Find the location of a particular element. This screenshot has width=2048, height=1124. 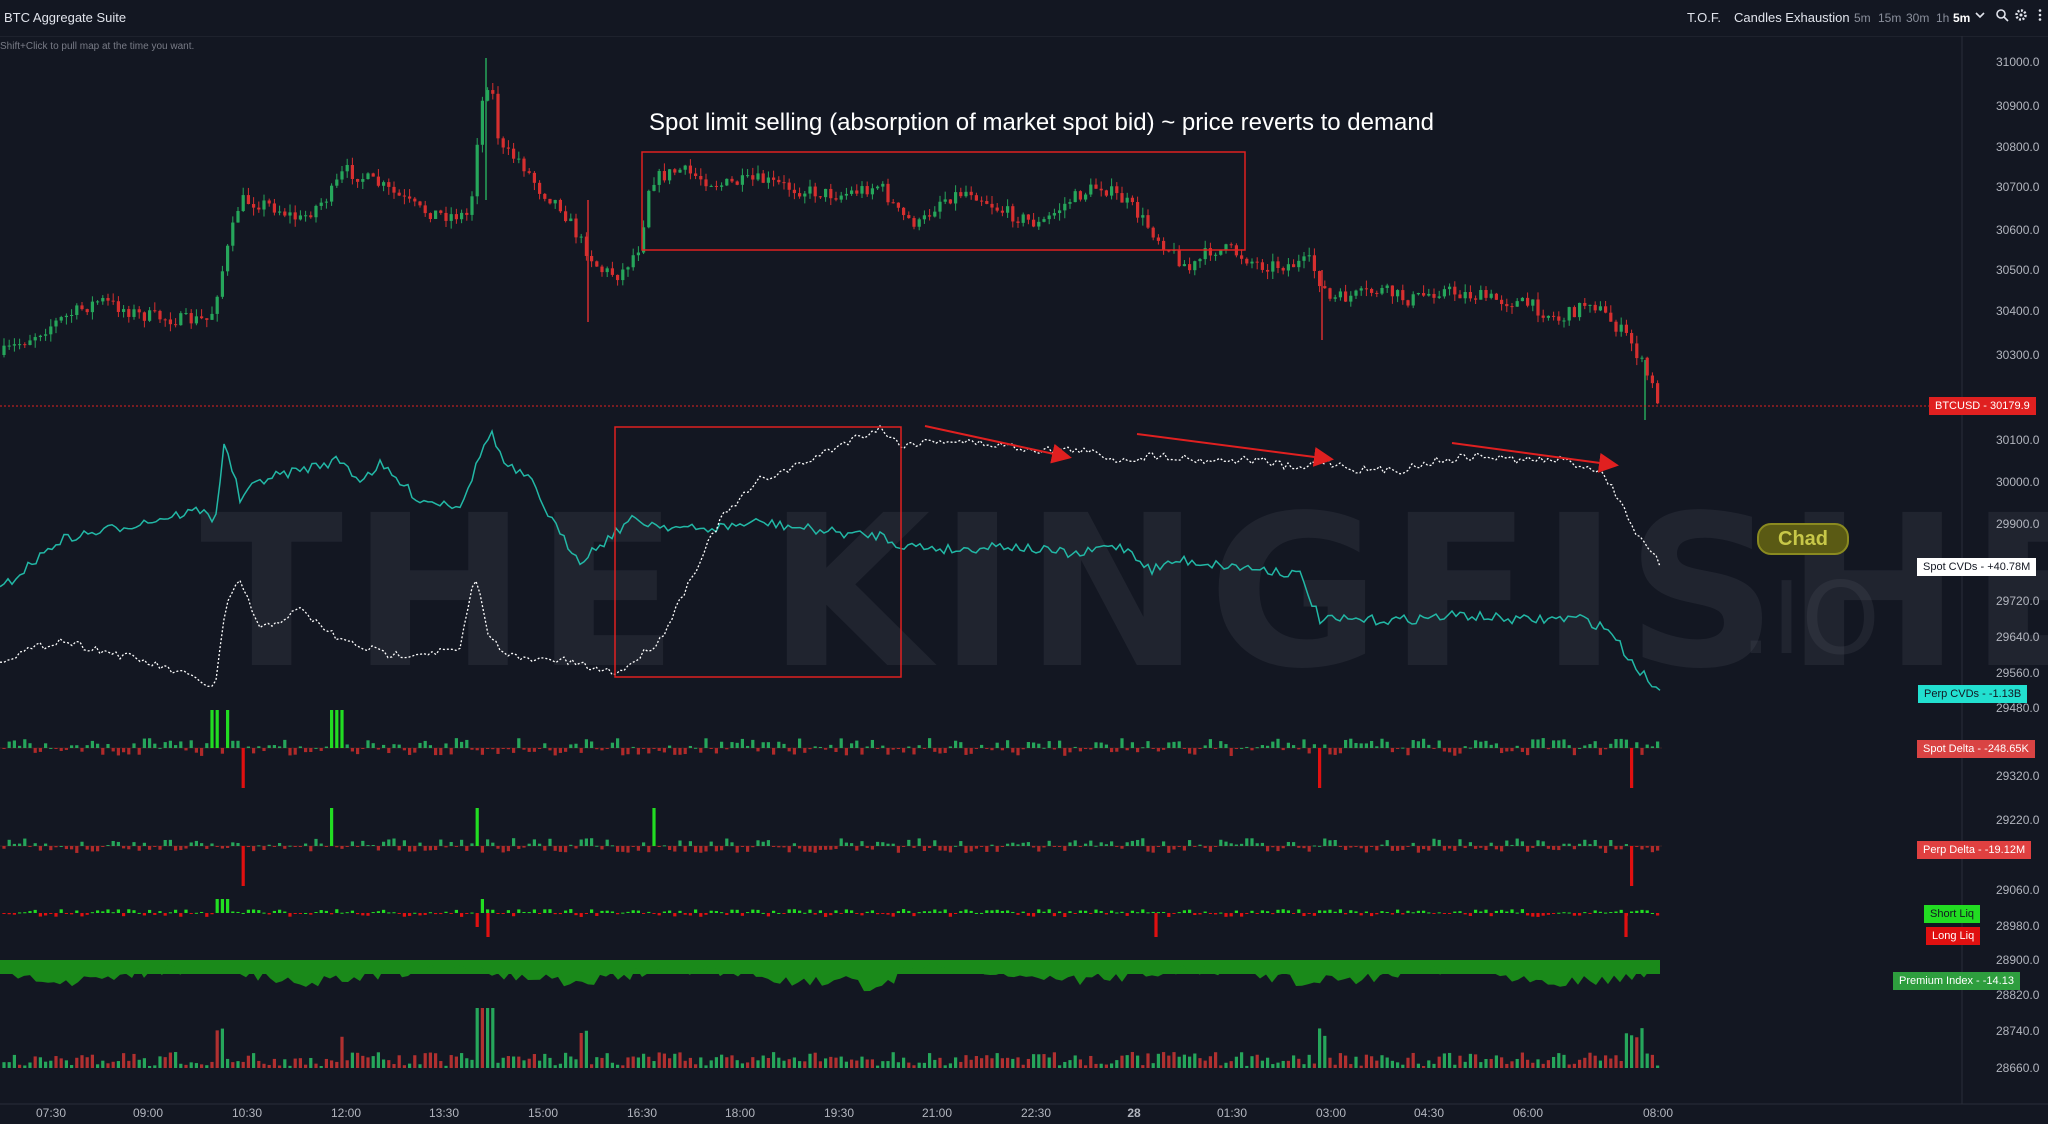

time-tick-label: 28 is located at coordinates (1134, 1113).